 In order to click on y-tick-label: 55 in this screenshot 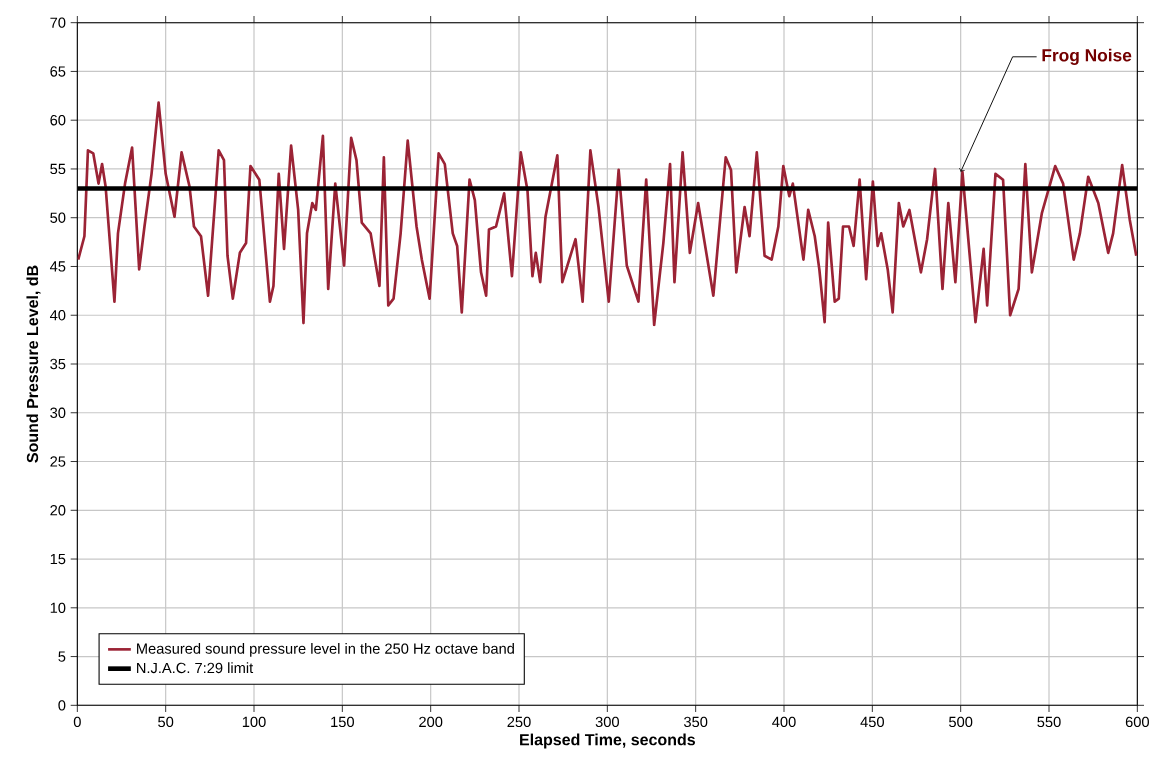, I will do `click(58, 169)`.